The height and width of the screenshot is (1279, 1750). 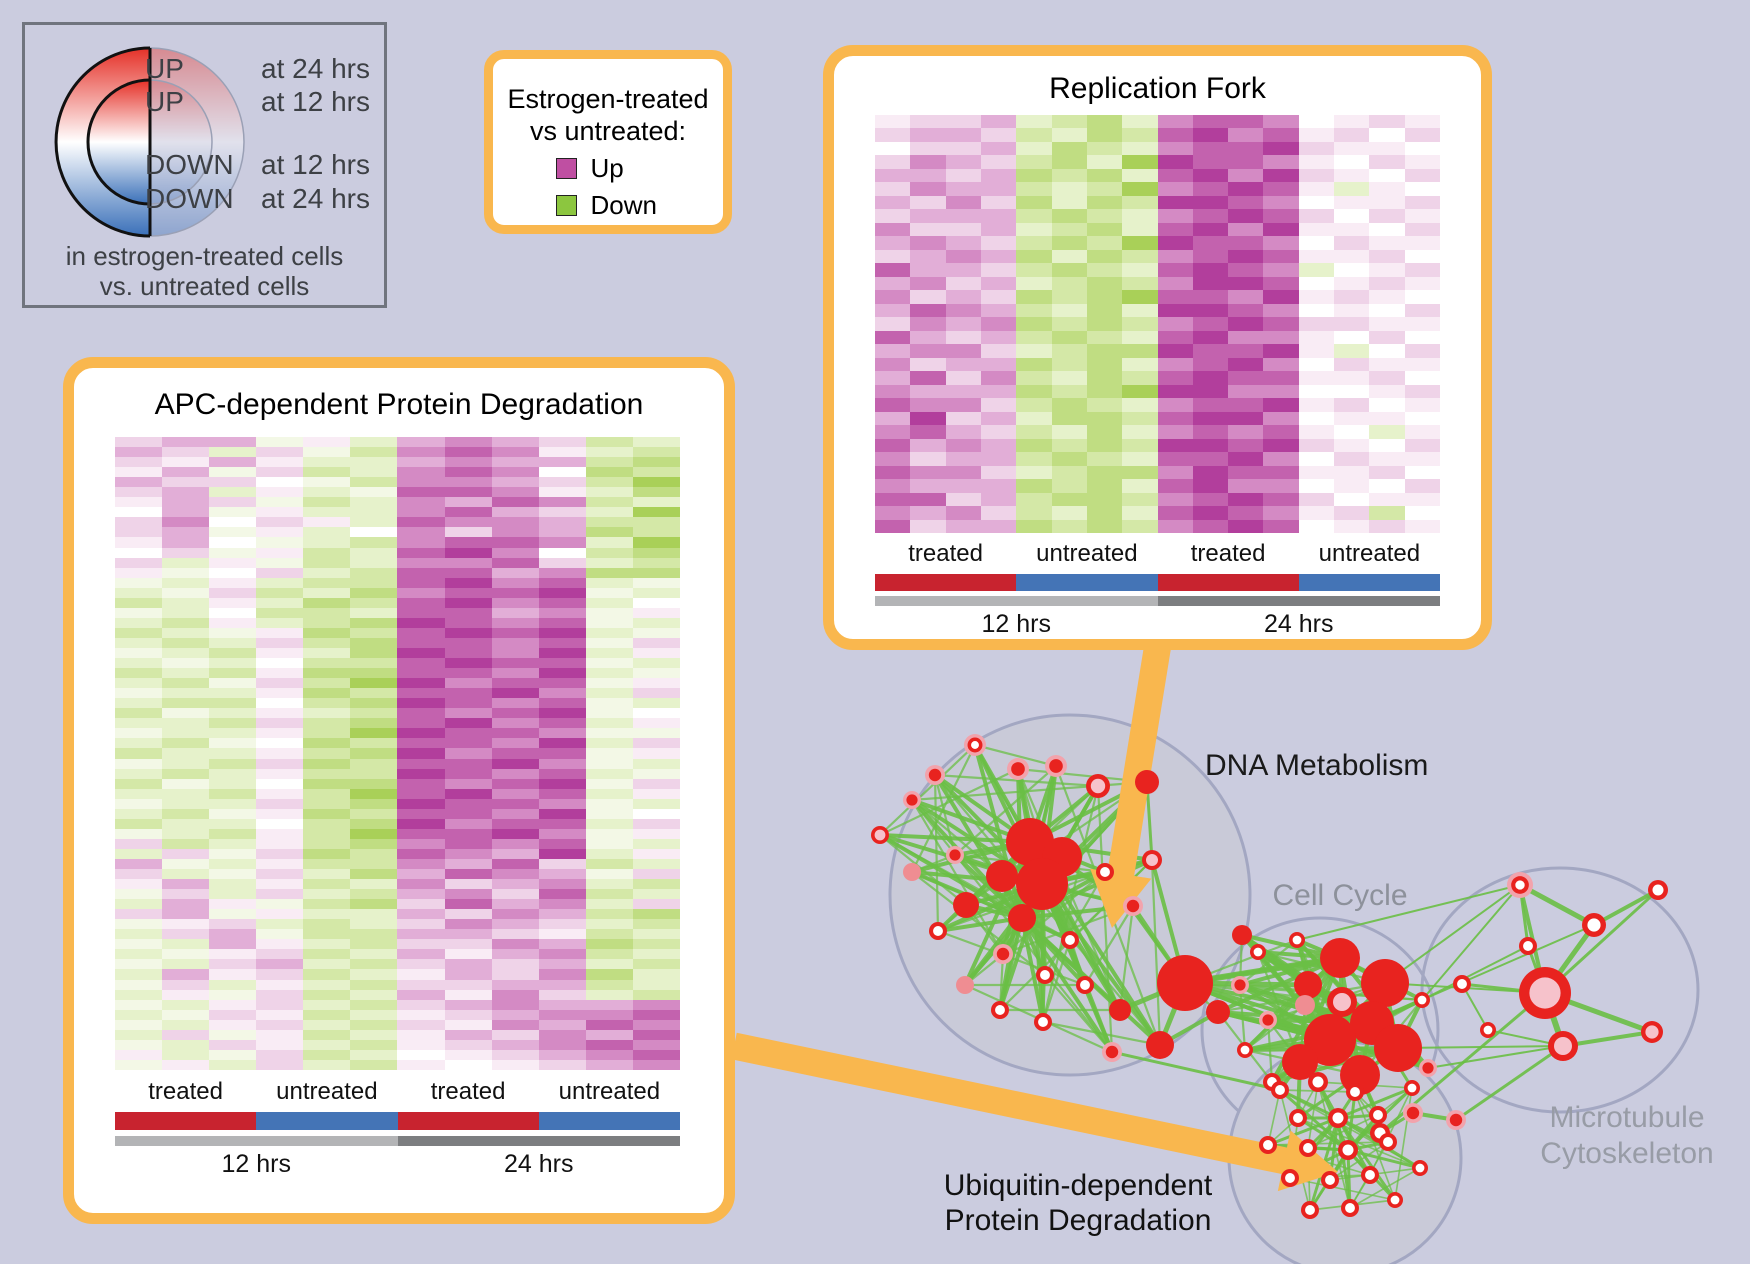 I want to click on rf-group-treated-24: treated, so click(x=1228, y=553).